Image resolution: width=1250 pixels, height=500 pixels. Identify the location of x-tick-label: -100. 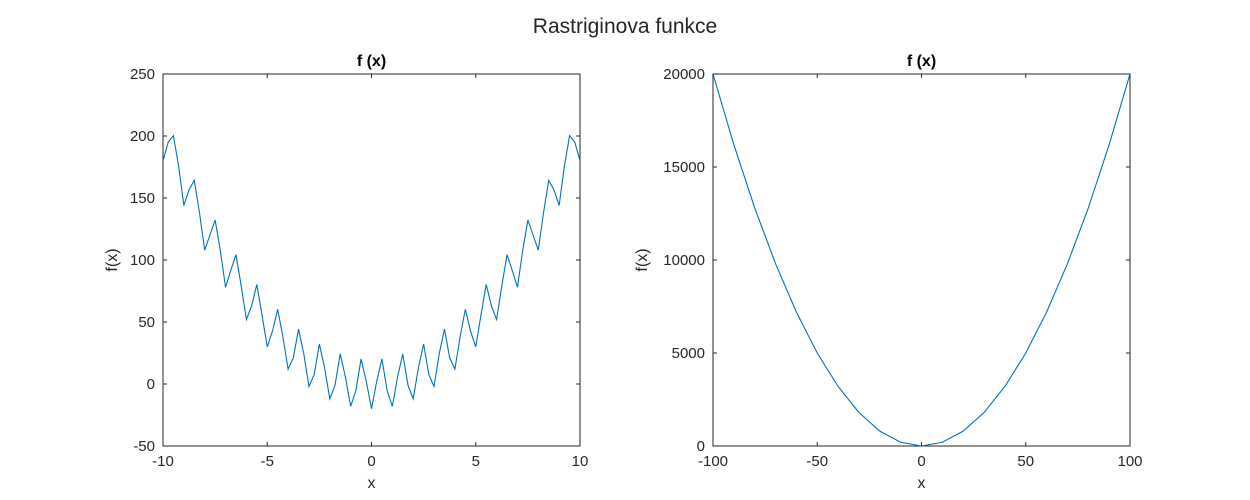
(713, 461).